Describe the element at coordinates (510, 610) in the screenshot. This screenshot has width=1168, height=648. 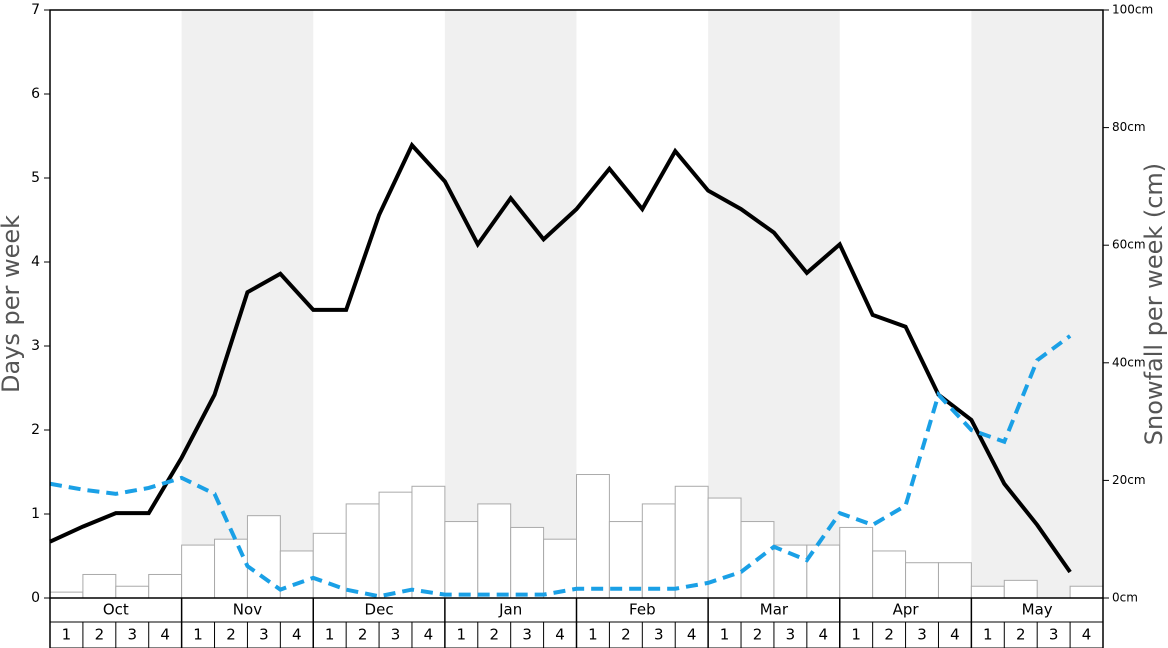
I see `month-label: Jan` at that location.